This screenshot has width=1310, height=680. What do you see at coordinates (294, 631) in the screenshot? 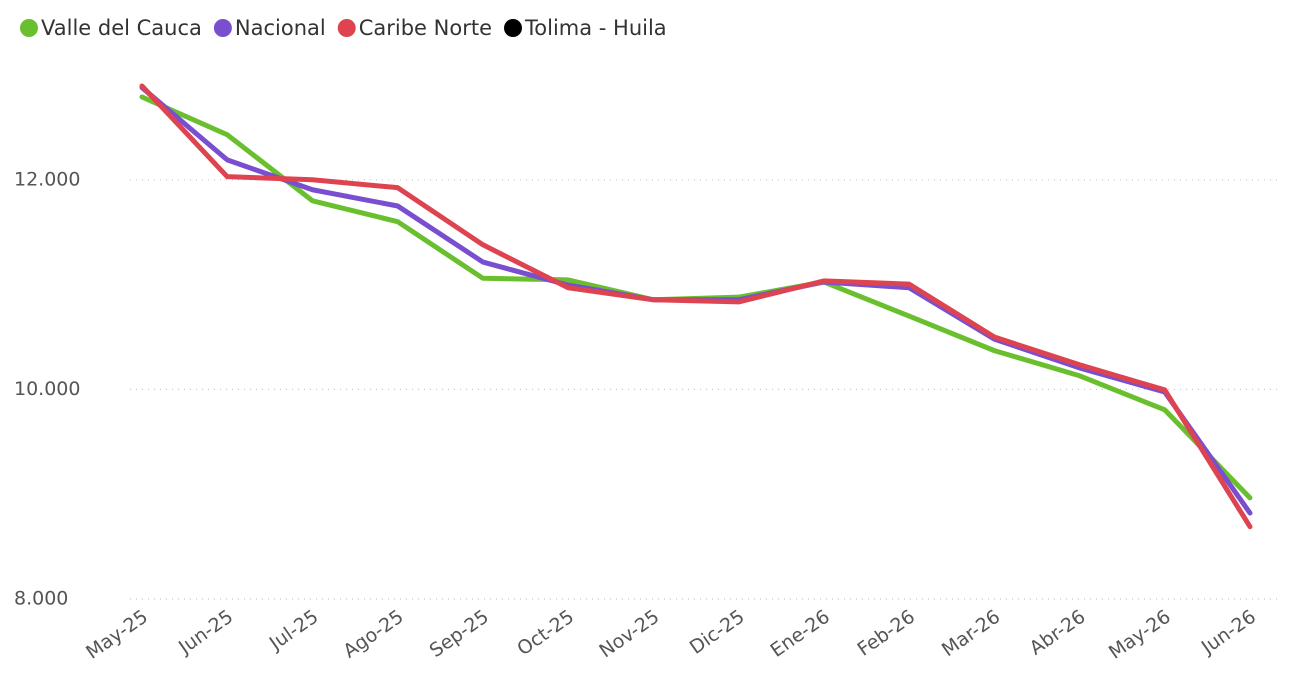
I see `x-tick-label: Jul-25` at bounding box center [294, 631].